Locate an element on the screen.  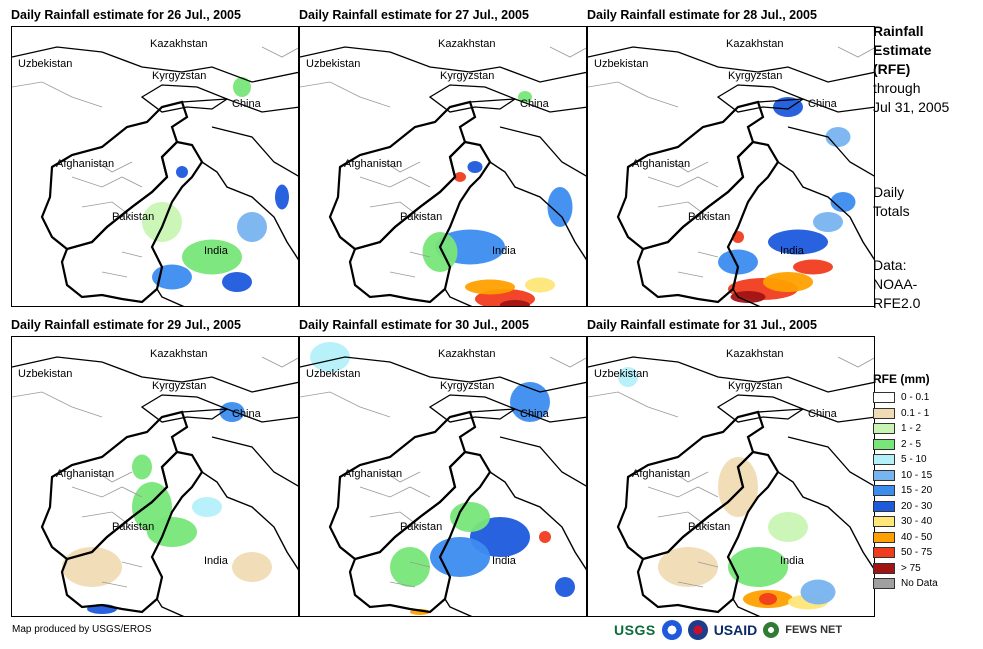
legend-label: 5 - 10 is located at coordinates (914, 460).